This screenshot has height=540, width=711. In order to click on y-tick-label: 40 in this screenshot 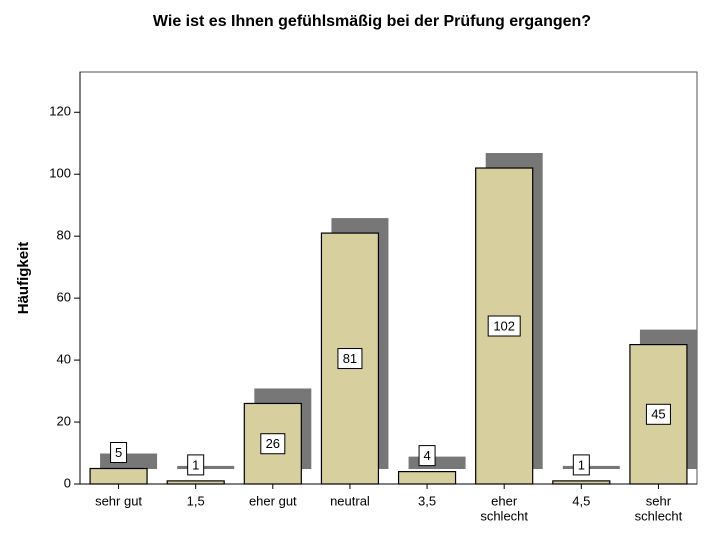, I will do `click(64, 359)`.